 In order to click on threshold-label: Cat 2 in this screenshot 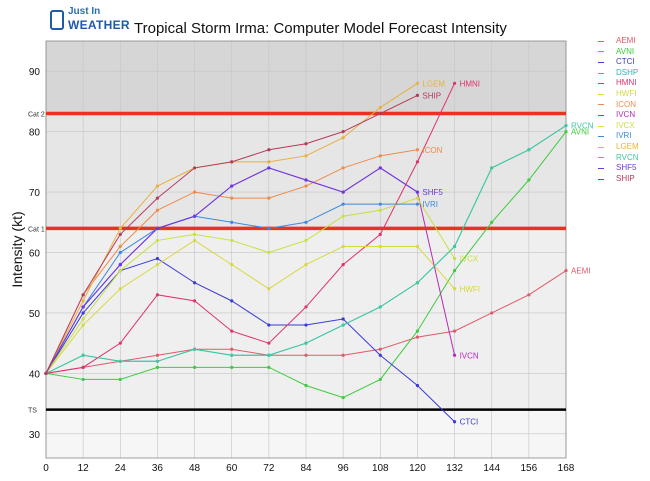, I will do `click(36, 115)`.